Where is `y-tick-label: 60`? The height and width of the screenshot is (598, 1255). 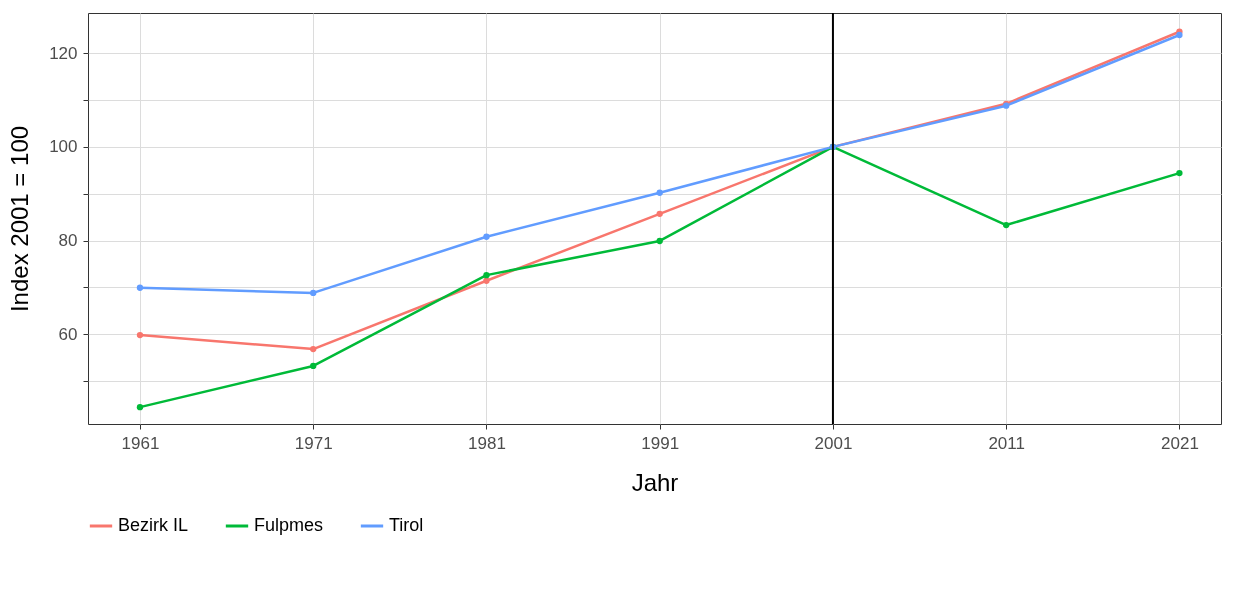
y-tick-label: 60 is located at coordinates (68, 334).